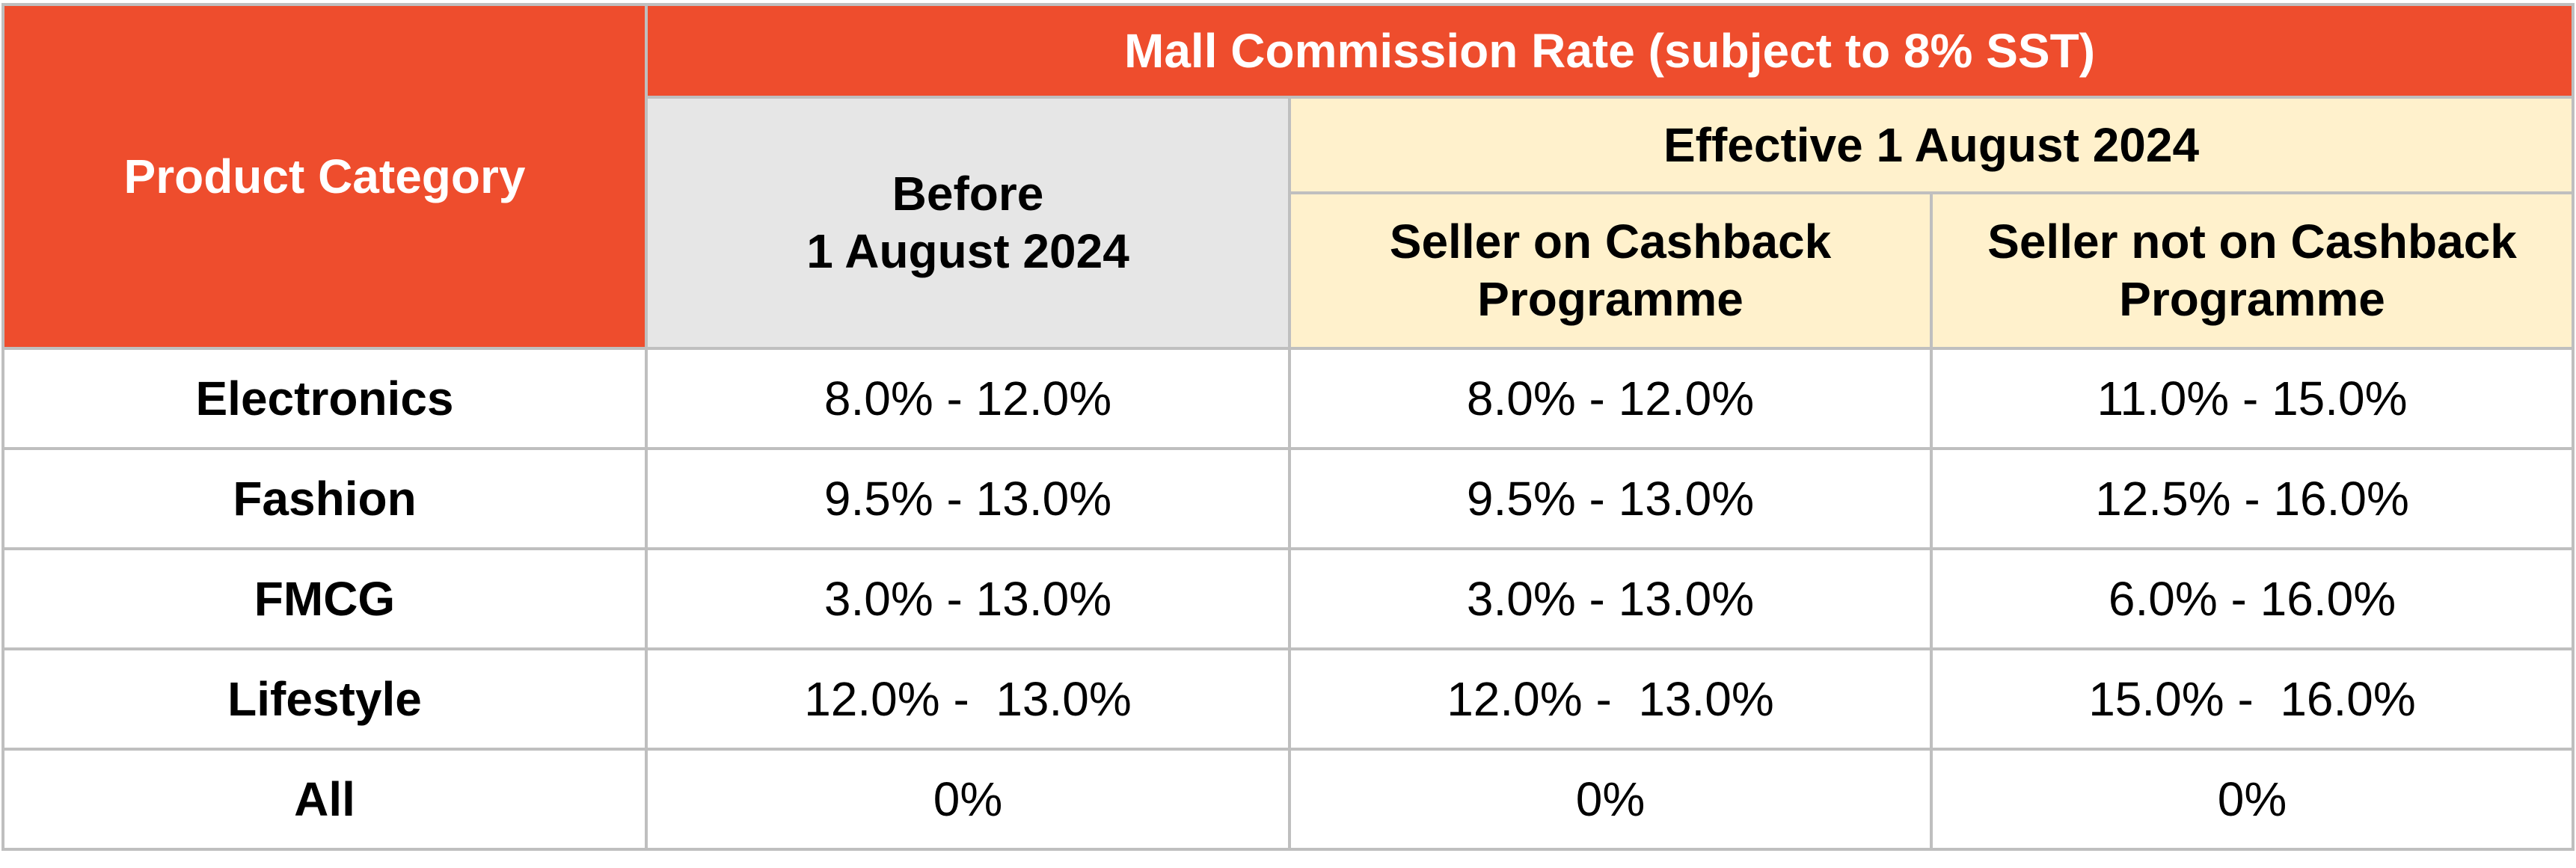 The width and height of the screenshot is (2576, 868). I want to click on category-cell: Fashion, so click(324, 498).